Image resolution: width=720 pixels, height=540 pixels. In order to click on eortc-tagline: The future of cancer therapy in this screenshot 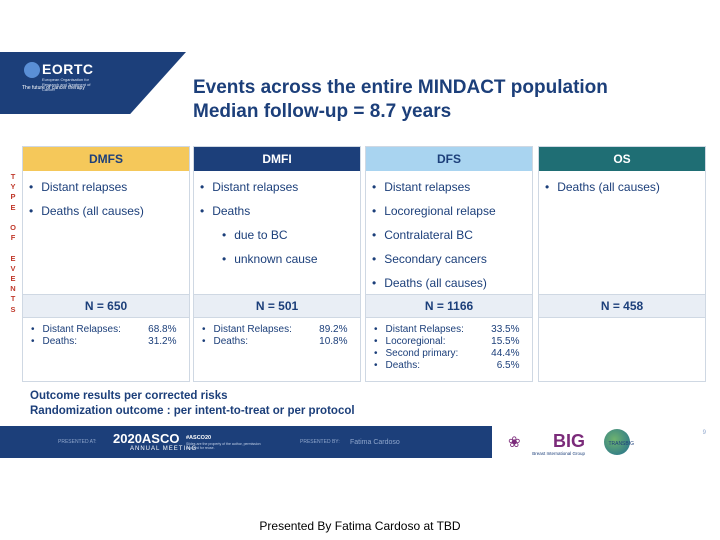, I will do `click(53, 88)`.